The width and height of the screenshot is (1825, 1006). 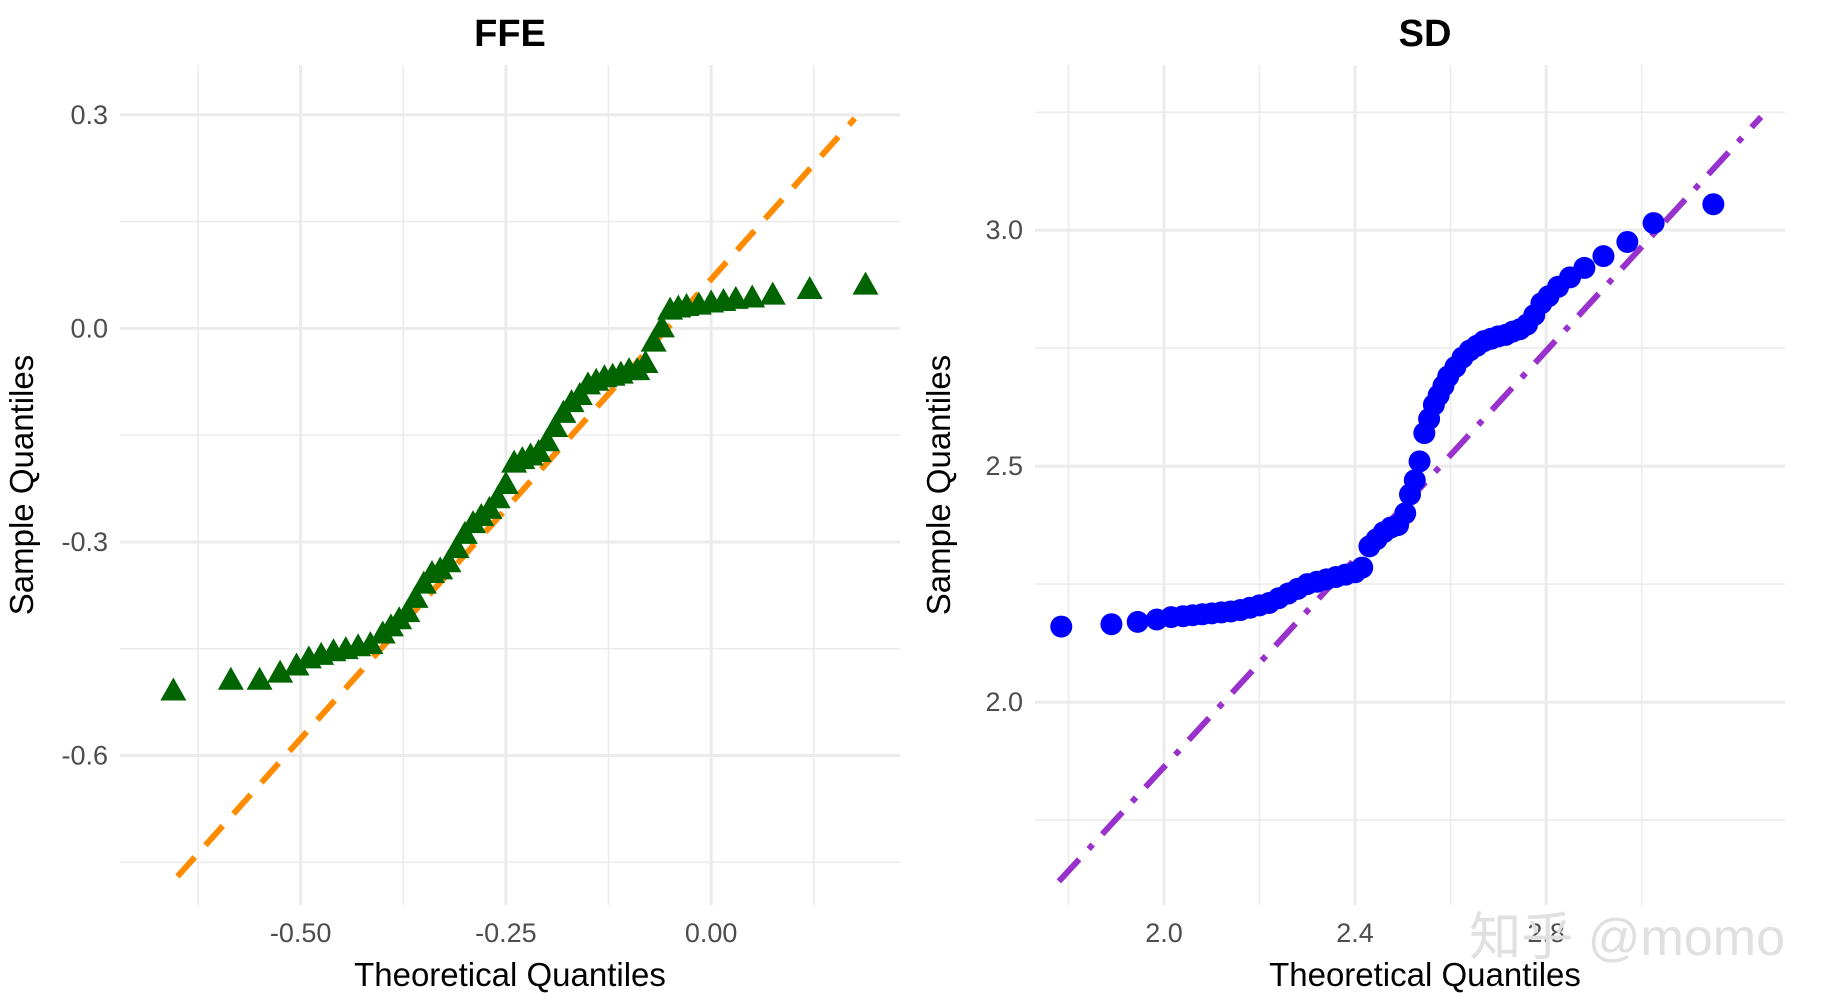 I want to click on panel-title: SD, so click(x=1425, y=34).